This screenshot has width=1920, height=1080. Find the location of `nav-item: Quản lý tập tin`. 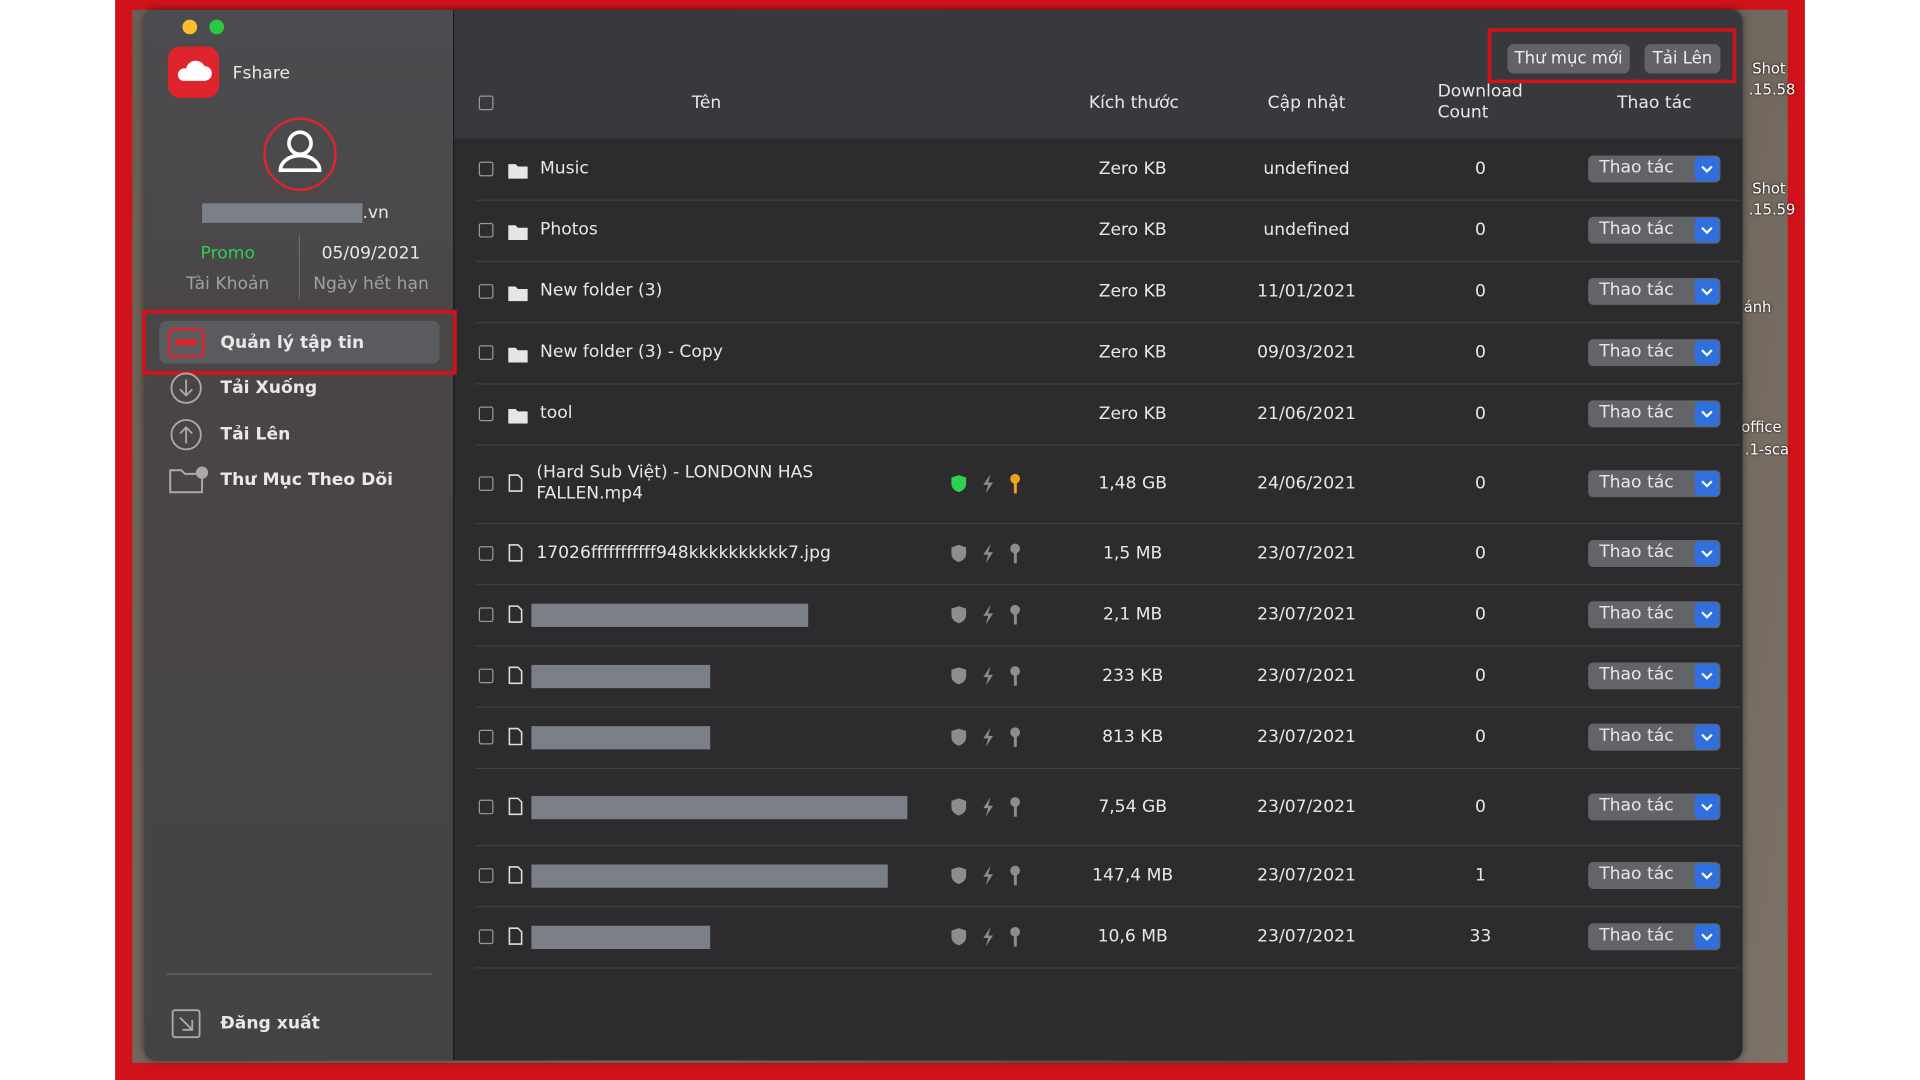

nav-item: Quản lý tập tin is located at coordinates (292, 343).